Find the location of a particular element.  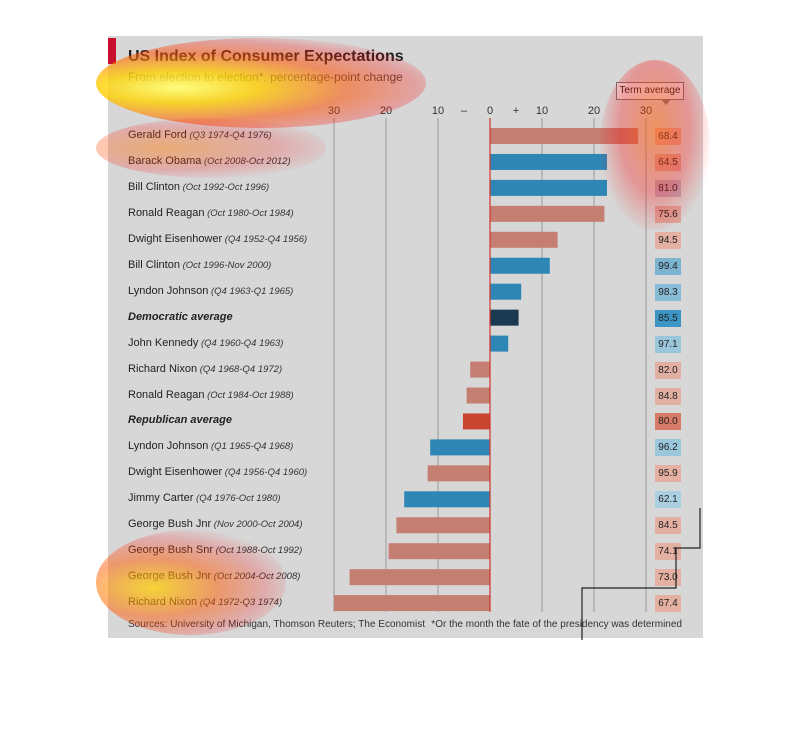

row-label: Democratic average is located at coordinates (180, 317).